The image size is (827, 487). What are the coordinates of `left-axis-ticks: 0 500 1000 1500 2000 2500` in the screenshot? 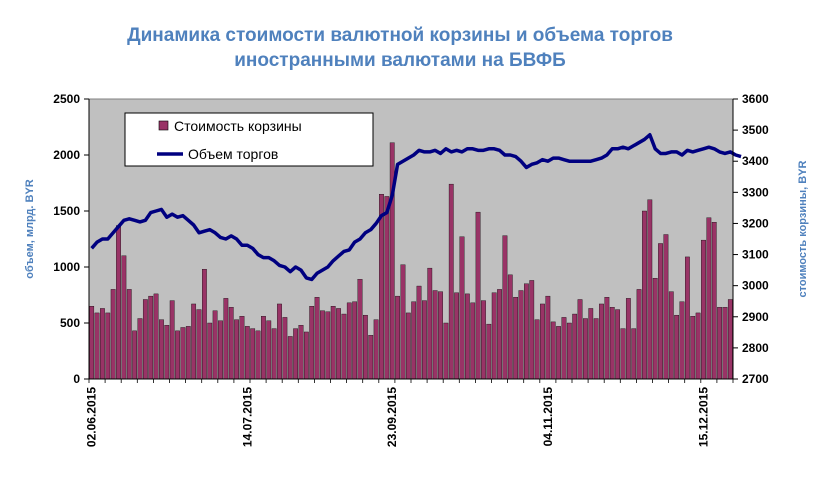 It's located at (71, 239).